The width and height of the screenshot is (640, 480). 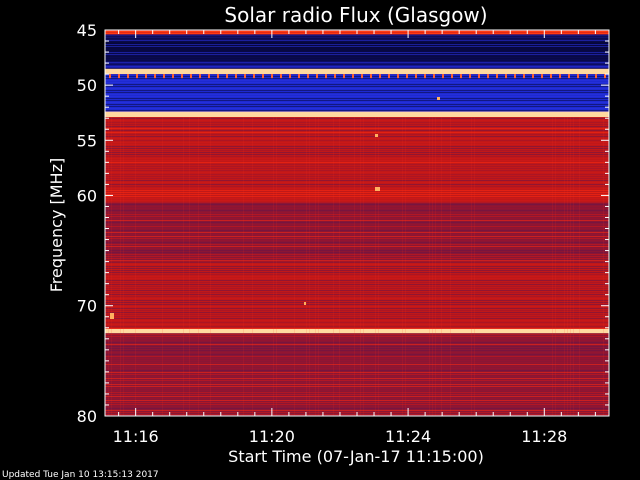 I want to click on x-tick-labels: 11:16 11:20 11:24 11:28, so click(x=340, y=436).